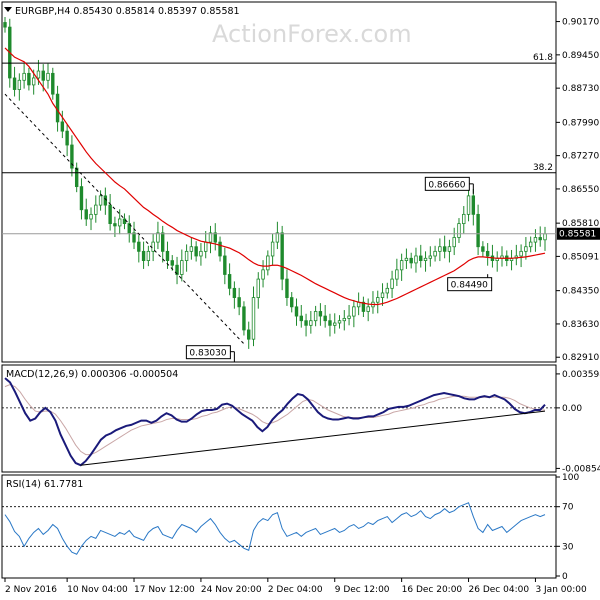 This screenshot has height=600, width=600. I want to click on annotation-label: 0.86660, so click(446, 185).